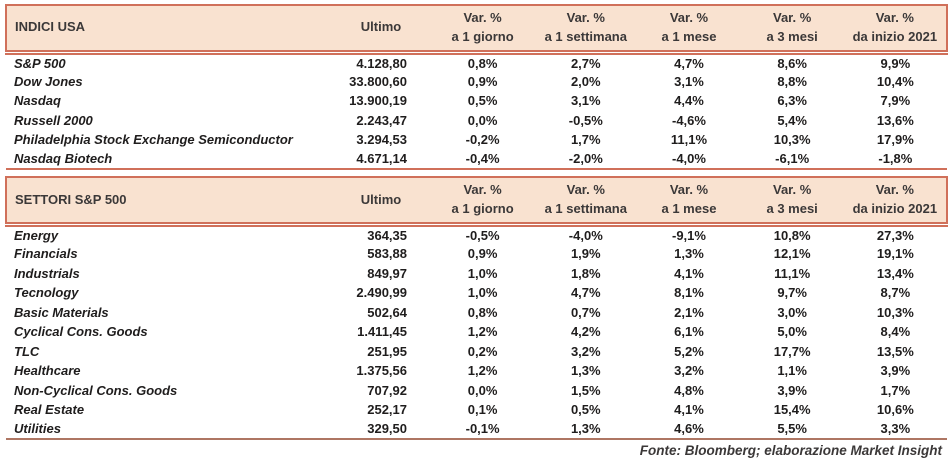 The height and width of the screenshot is (469, 951). I want to click on var-value: -9,1%, so click(689, 234).